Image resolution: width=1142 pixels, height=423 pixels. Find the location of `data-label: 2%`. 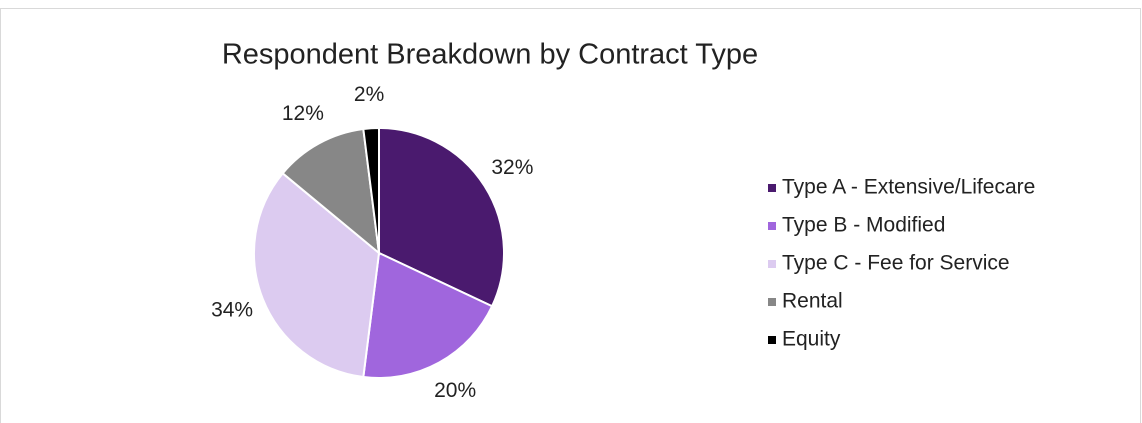

data-label: 2% is located at coordinates (369, 94).